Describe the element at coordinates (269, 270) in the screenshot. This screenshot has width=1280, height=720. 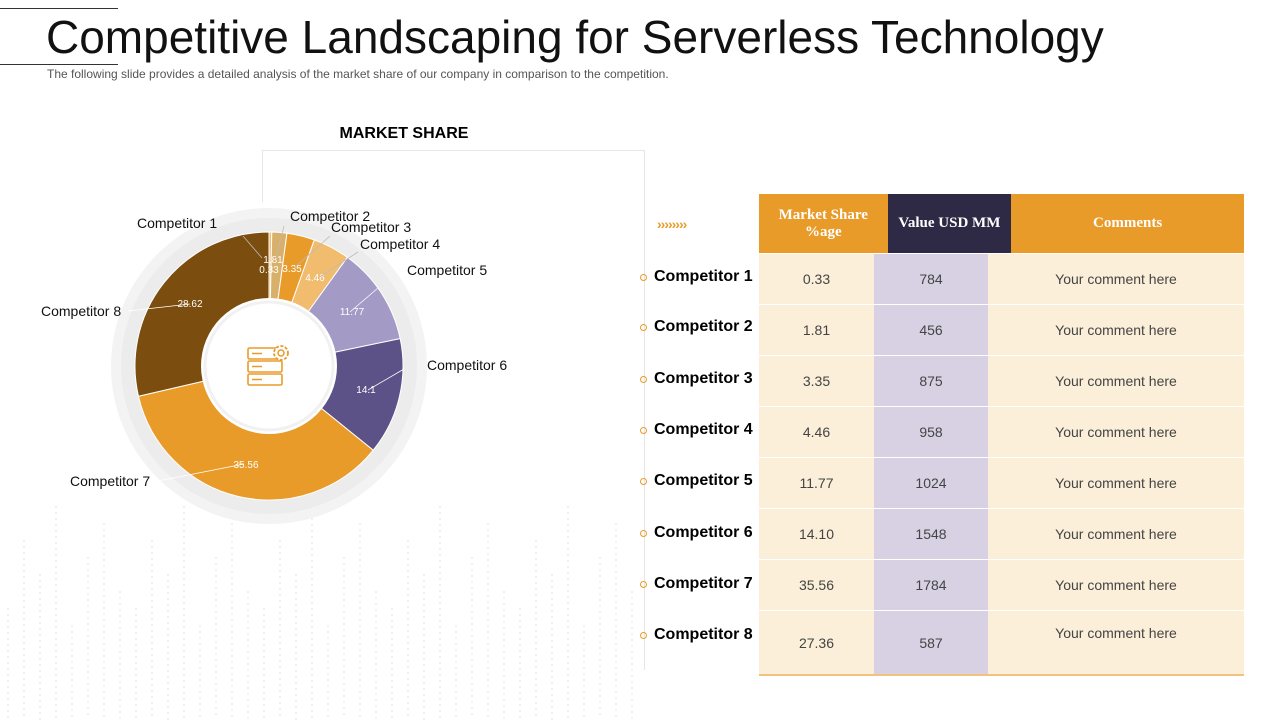
I see `slice-value-label: 0.33` at that location.